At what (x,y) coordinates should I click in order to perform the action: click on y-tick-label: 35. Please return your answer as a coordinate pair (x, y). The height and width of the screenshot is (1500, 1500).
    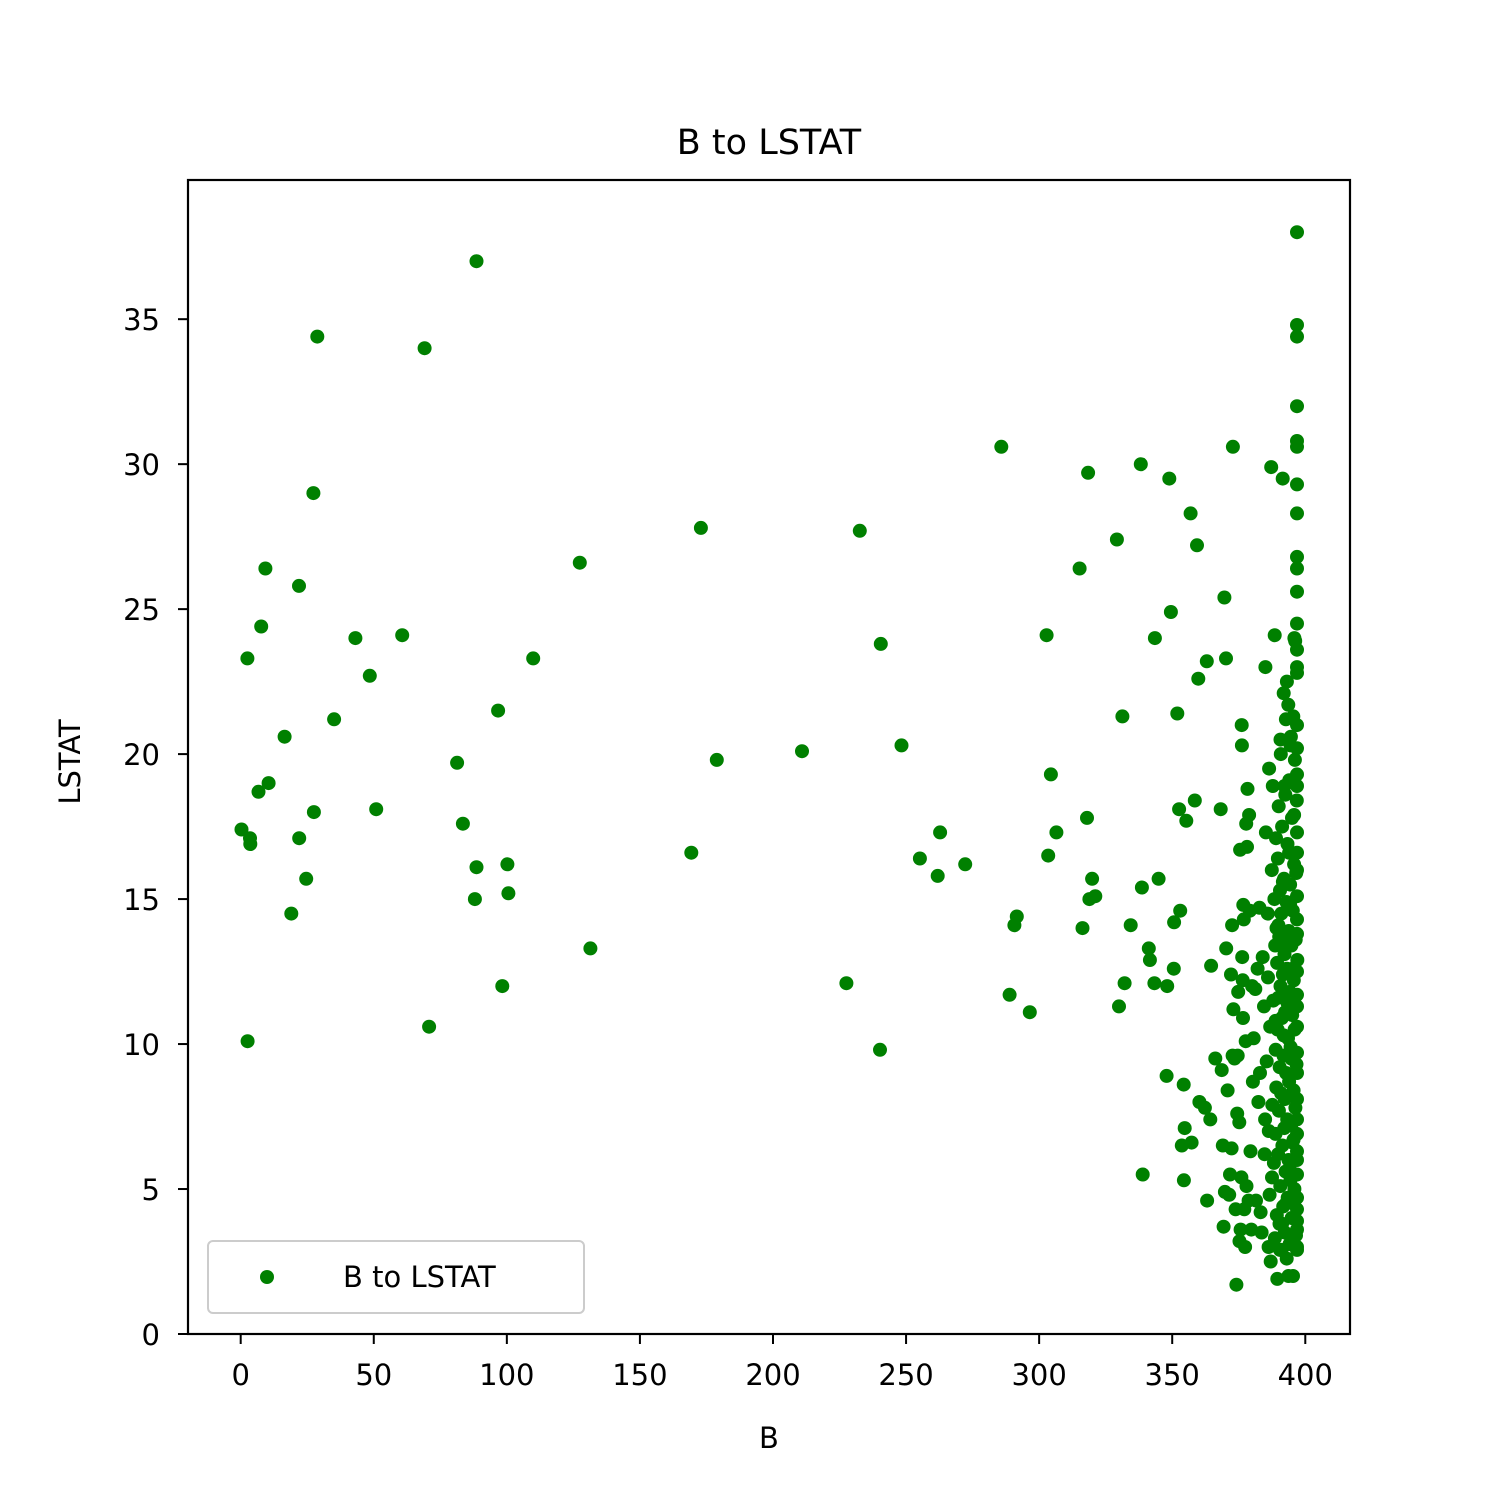
    Looking at the image, I should click on (141, 320).